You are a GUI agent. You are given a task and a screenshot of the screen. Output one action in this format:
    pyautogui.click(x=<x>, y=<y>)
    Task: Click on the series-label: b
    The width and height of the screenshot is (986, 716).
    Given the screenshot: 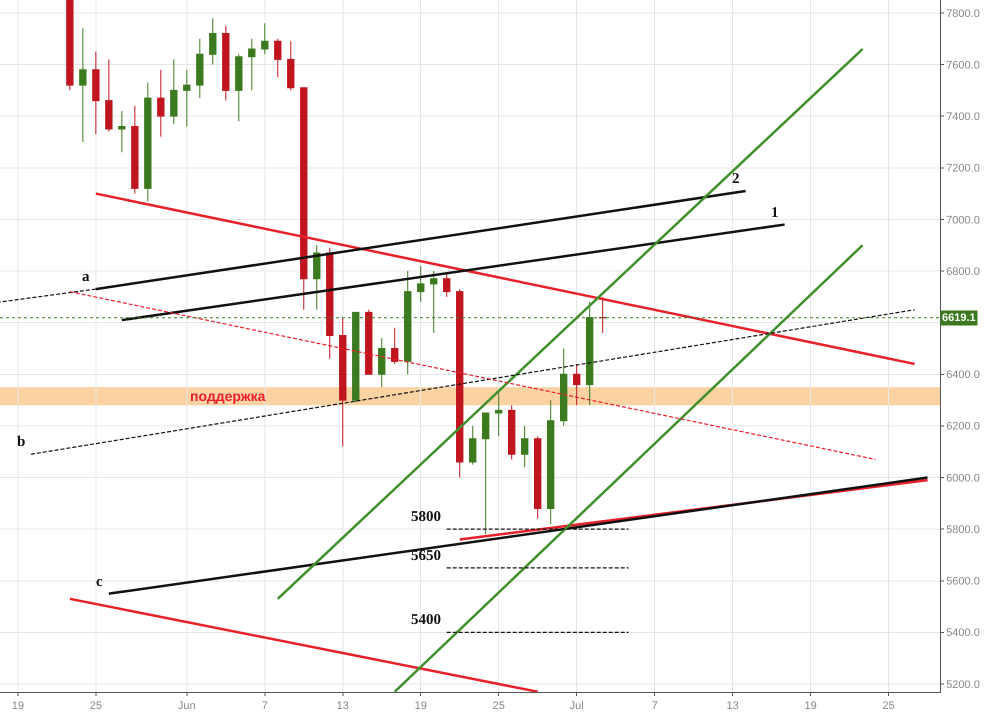 What is the action you would take?
    pyautogui.click(x=21, y=442)
    